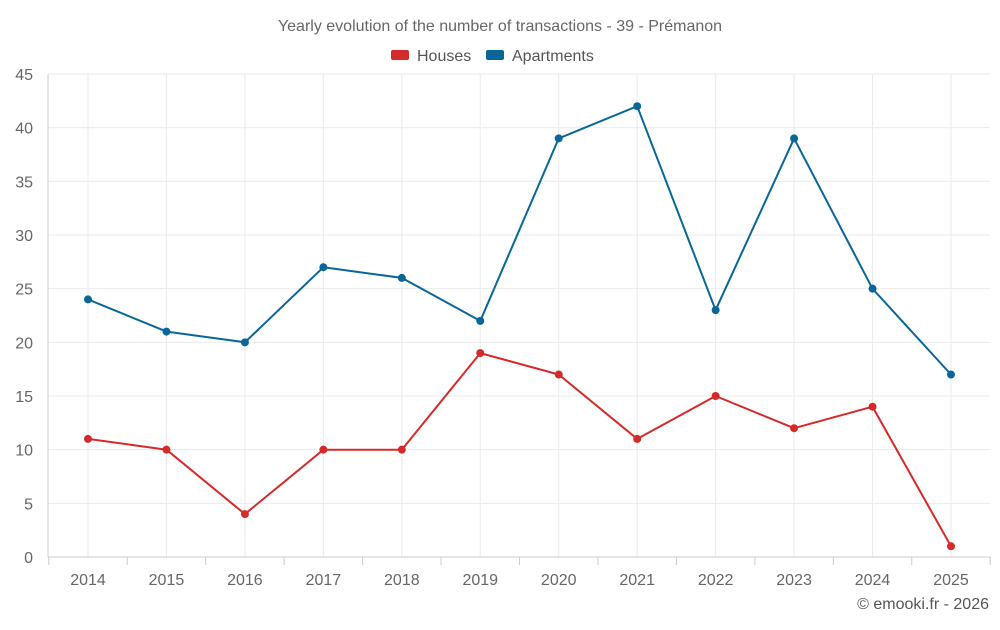 The image size is (1000, 630). I want to click on x-tick-label-2024: 2024, so click(873, 580).